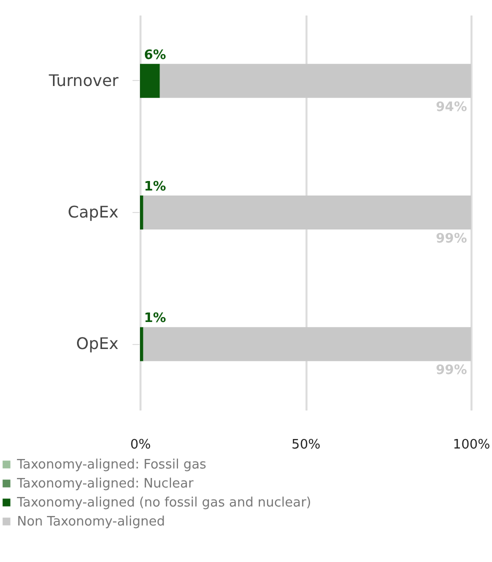 The image size is (492, 562). Describe the element at coordinates (93, 212) in the screenshot. I see `y-tick-label: CapEx` at that location.